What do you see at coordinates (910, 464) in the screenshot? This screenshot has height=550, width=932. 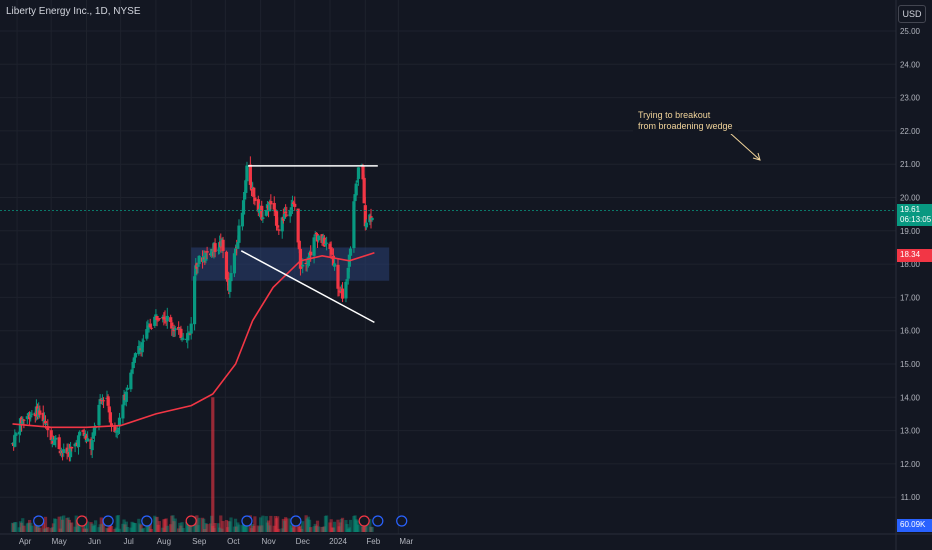 I see `y-tick-label: 12.00` at bounding box center [910, 464].